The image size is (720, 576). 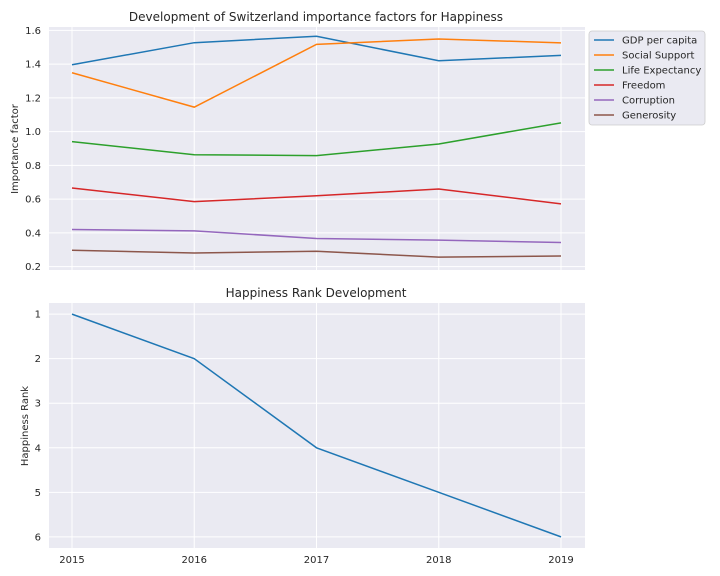 I want to click on series-line-corruption, so click(x=316, y=236).